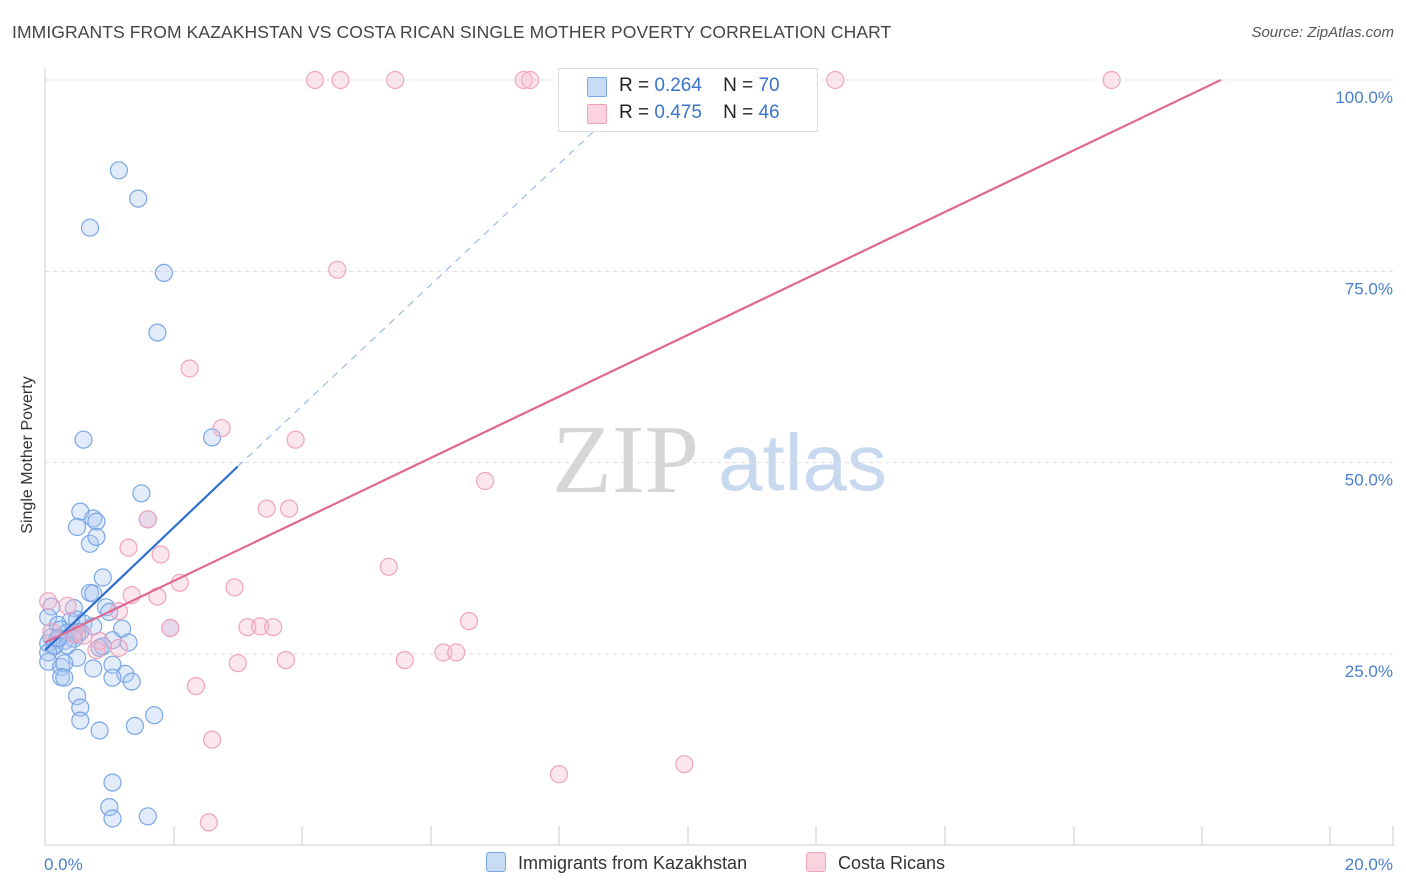 Image resolution: width=1406 pixels, height=892 pixels. I want to click on source-label: Source: ZipAtlas.com, so click(1322, 32).